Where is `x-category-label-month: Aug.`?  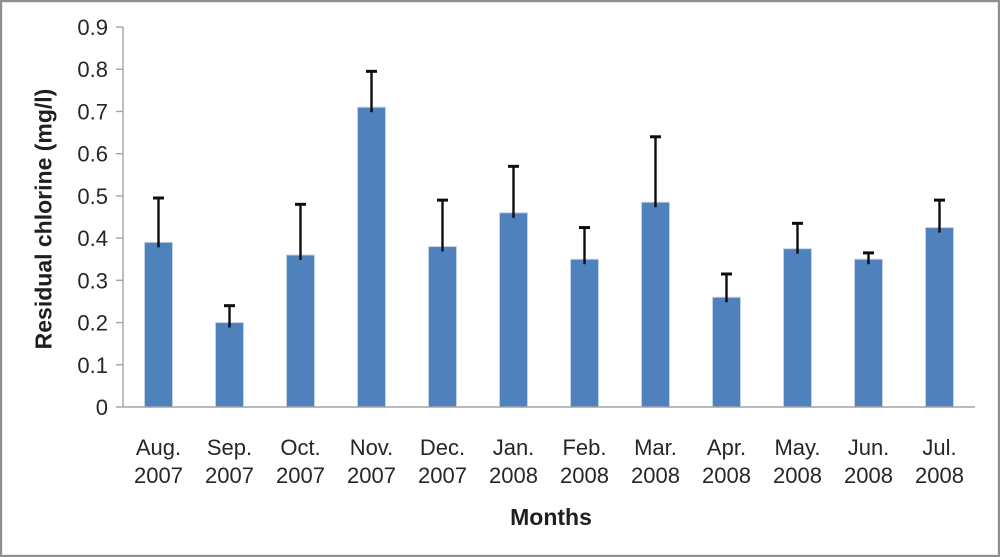 x-category-label-month: Aug. is located at coordinates (158, 447).